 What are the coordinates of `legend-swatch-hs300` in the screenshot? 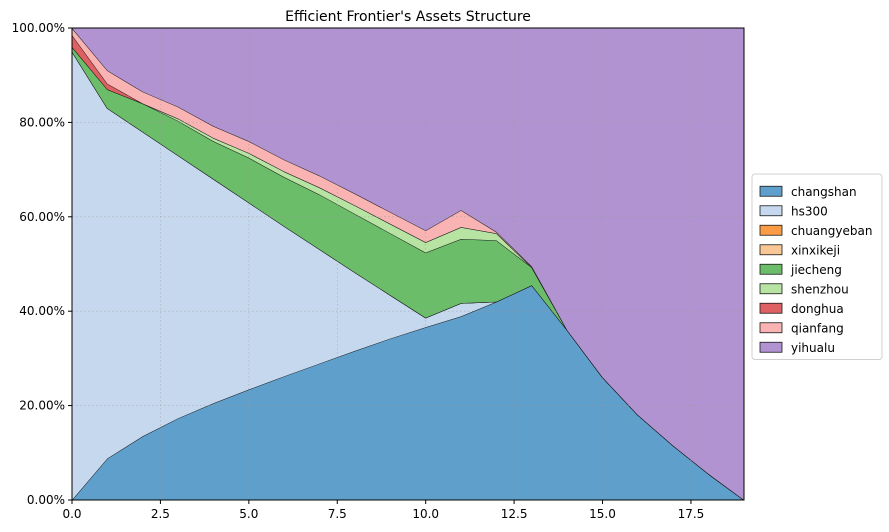 It's located at (771, 211).